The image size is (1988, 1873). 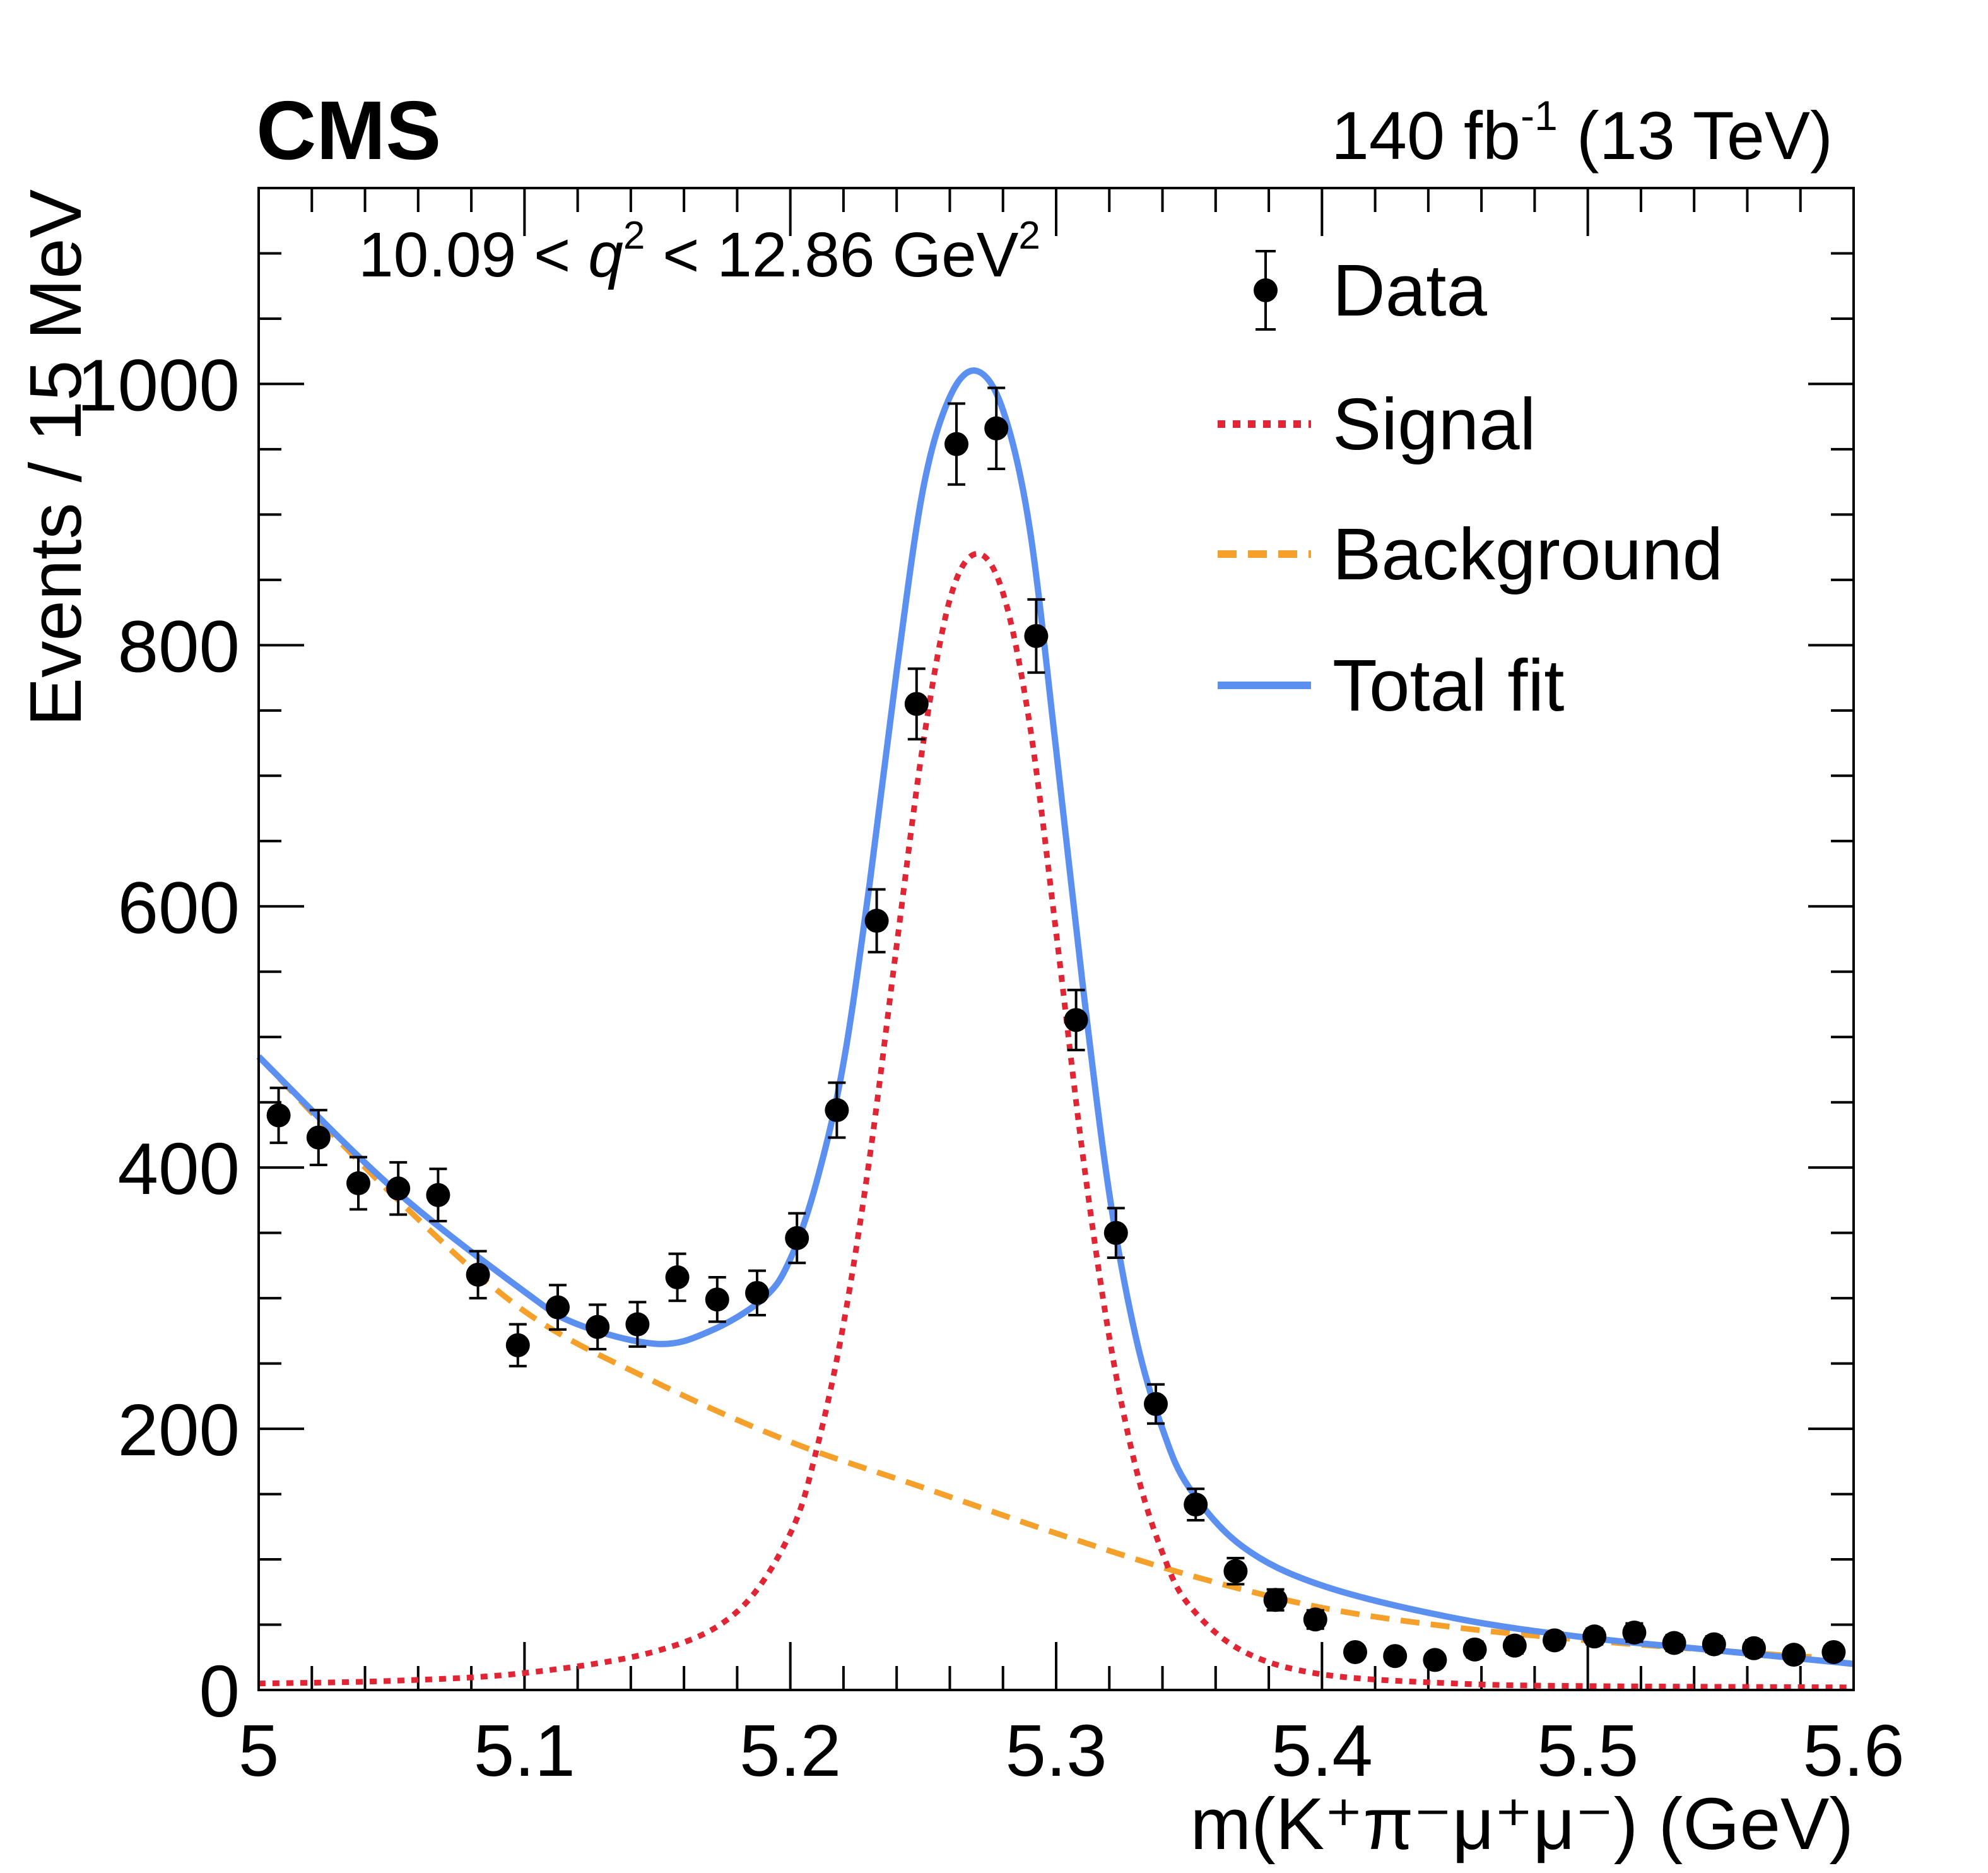 What do you see at coordinates (1410, 290) in the screenshot?
I see `legend-data-label: Data` at bounding box center [1410, 290].